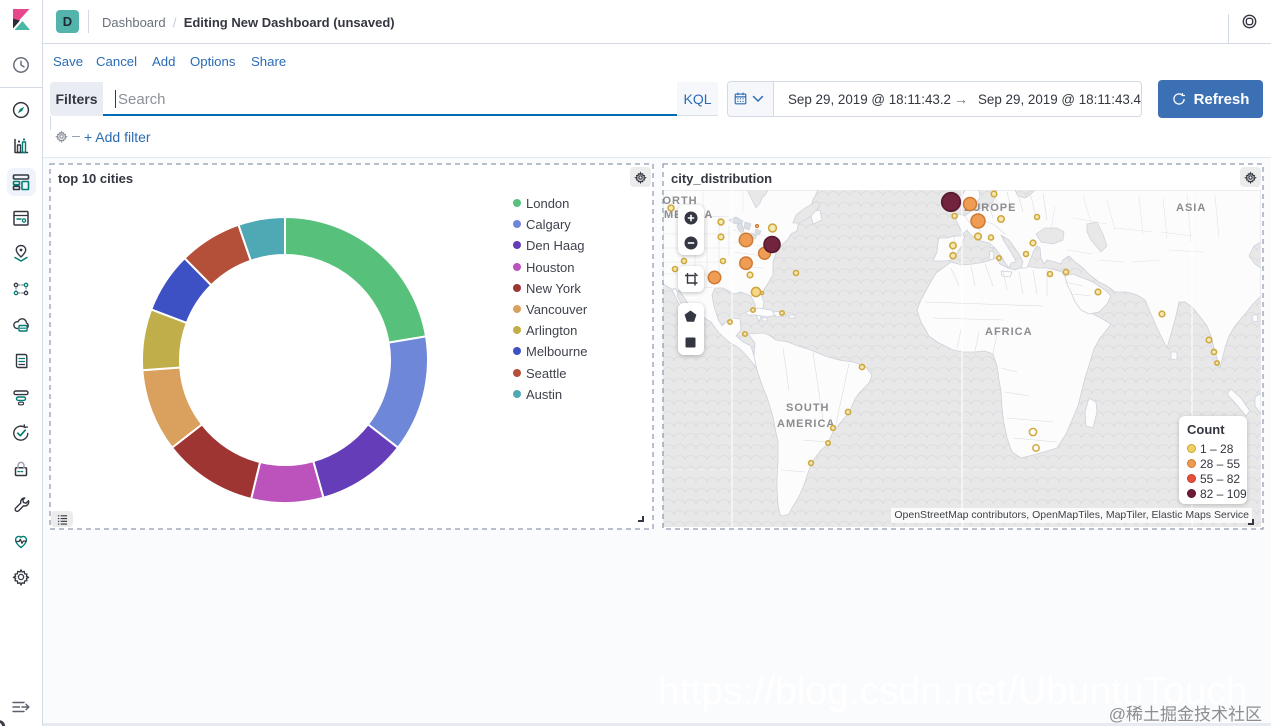 This screenshot has width=1271, height=726. What do you see at coordinates (1009, 332) in the screenshot?
I see `svg-text: AFRICA` at bounding box center [1009, 332].